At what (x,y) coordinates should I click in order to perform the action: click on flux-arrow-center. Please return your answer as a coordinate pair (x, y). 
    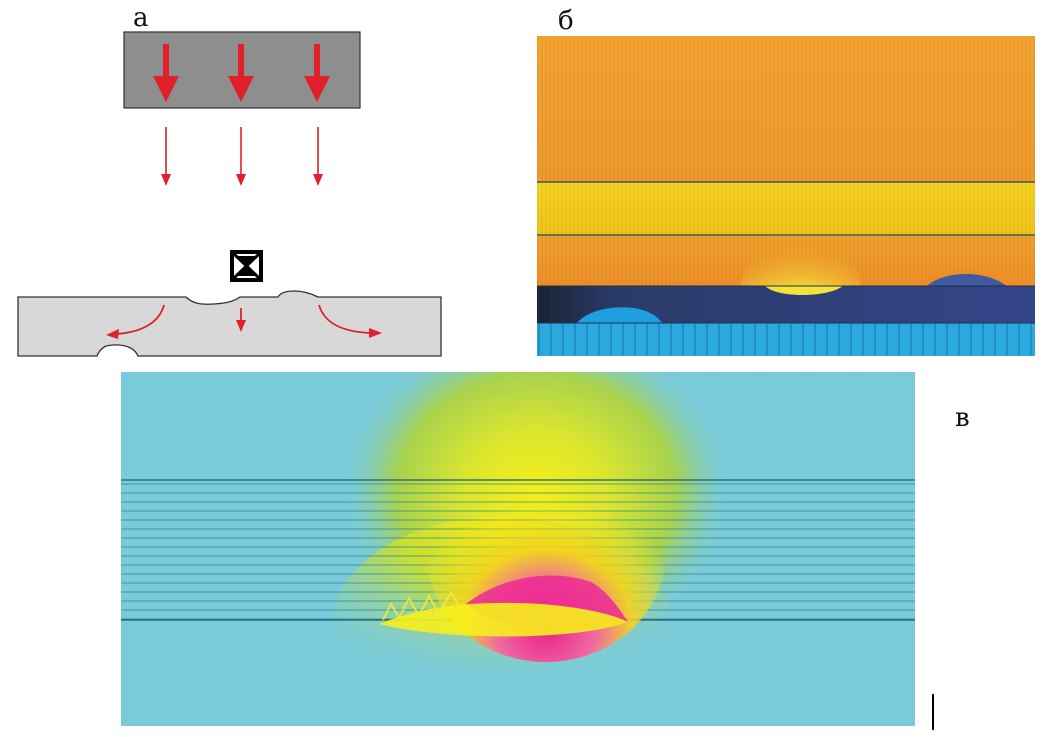
    Looking at the image, I should click on (241, 156).